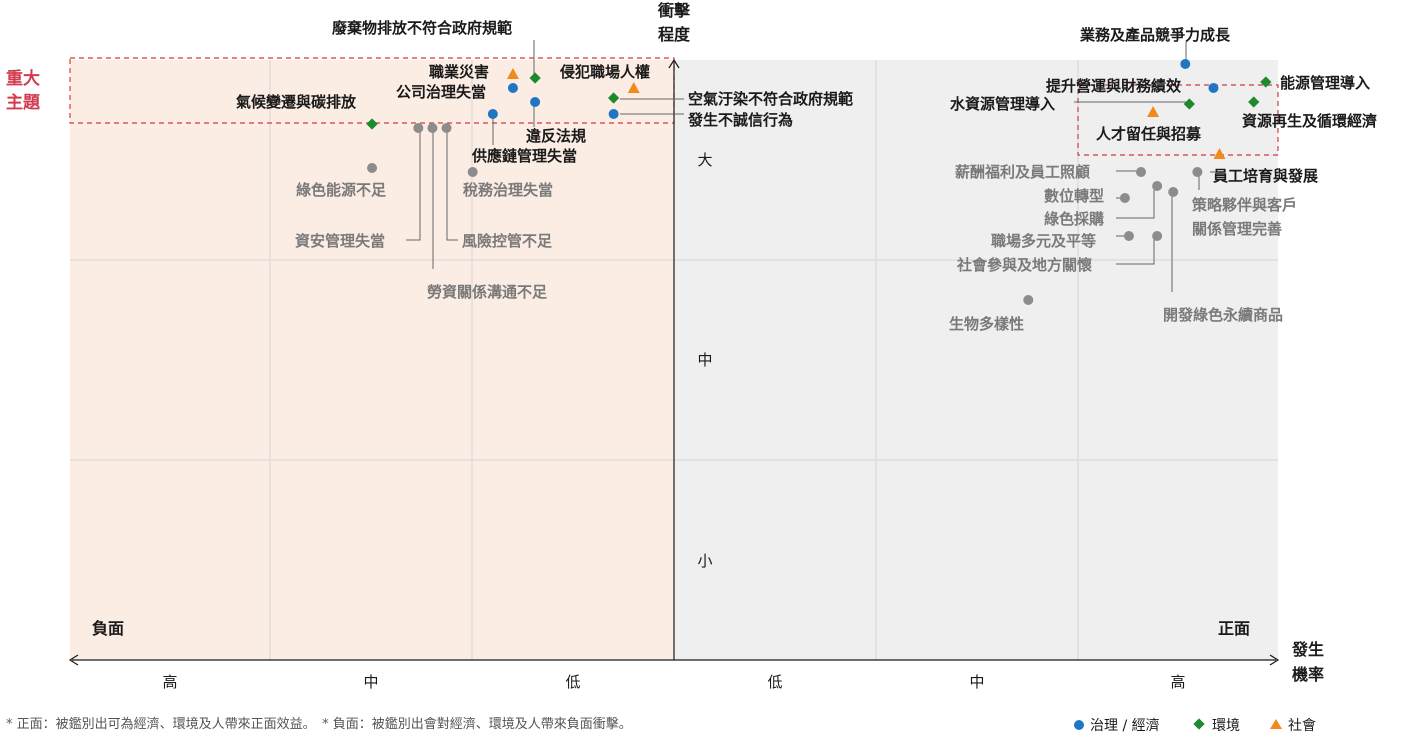 This screenshot has width=1401, height=740. I want to click on legend-label: 治理 / 經濟, so click(1125, 726).